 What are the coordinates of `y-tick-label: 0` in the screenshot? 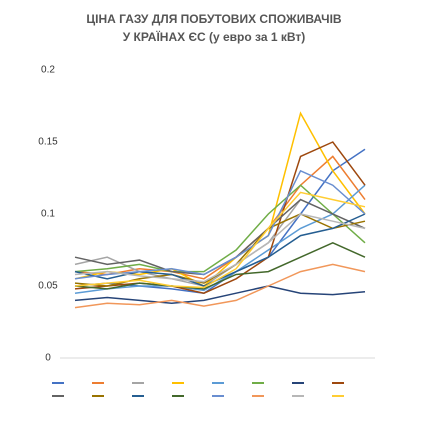 It's located at (48, 358).